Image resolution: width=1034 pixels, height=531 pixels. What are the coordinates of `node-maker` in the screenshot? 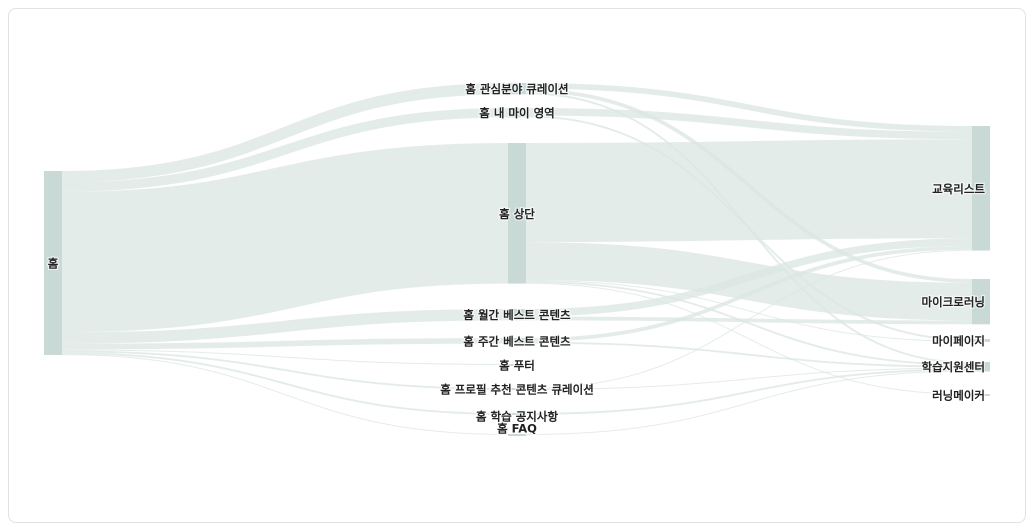 It's located at (981, 395).